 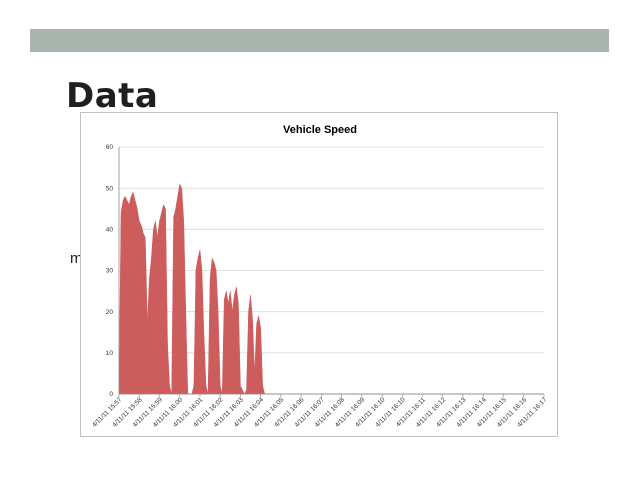 I want to click on y-tick-label: 50, so click(x=110, y=188).